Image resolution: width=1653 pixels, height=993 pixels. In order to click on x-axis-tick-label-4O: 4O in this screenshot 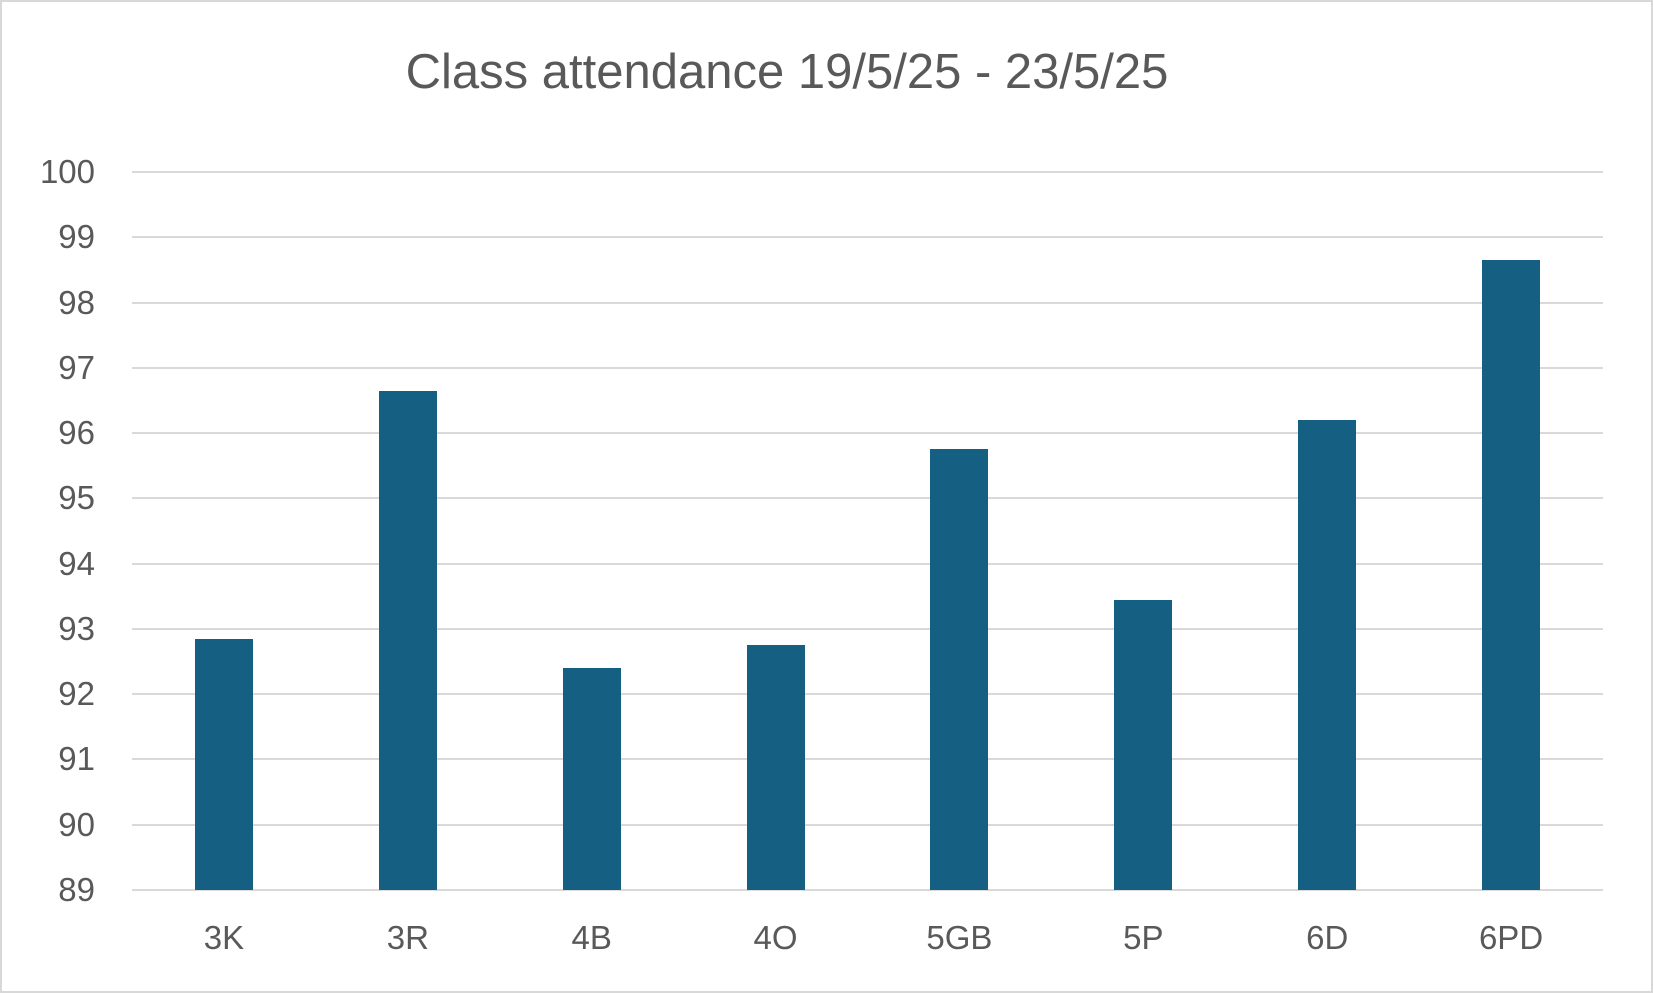, I will do `click(775, 937)`.